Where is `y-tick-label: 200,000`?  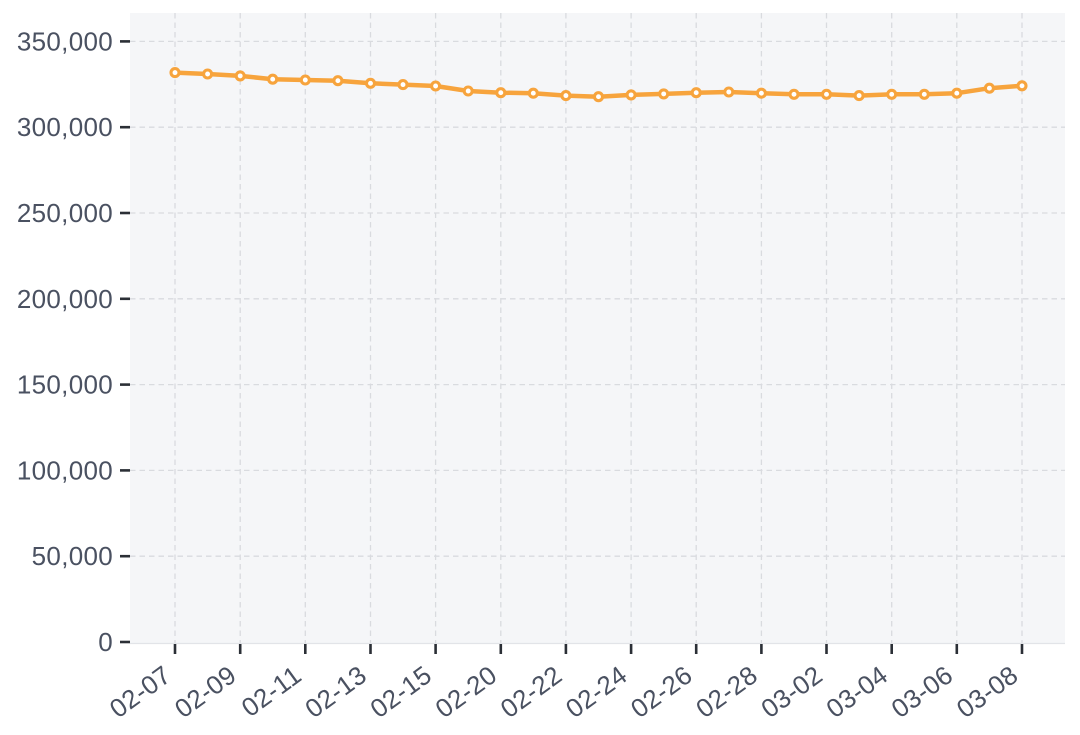 y-tick-label: 200,000 is located at coordinates (65, 299).